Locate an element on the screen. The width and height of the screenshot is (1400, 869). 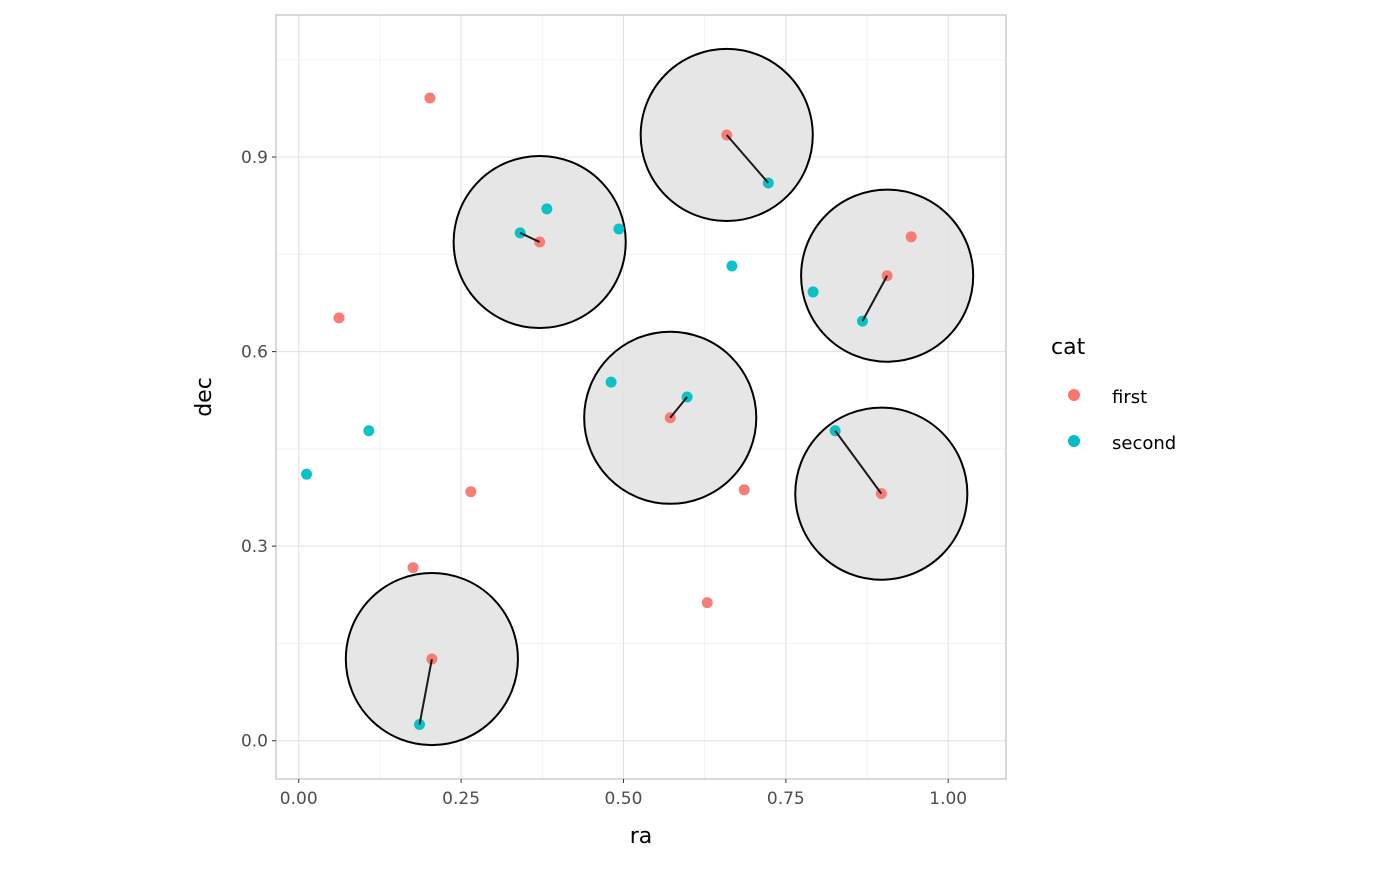
x-tick-label: 0.00 is located at coordinates (299, 799).